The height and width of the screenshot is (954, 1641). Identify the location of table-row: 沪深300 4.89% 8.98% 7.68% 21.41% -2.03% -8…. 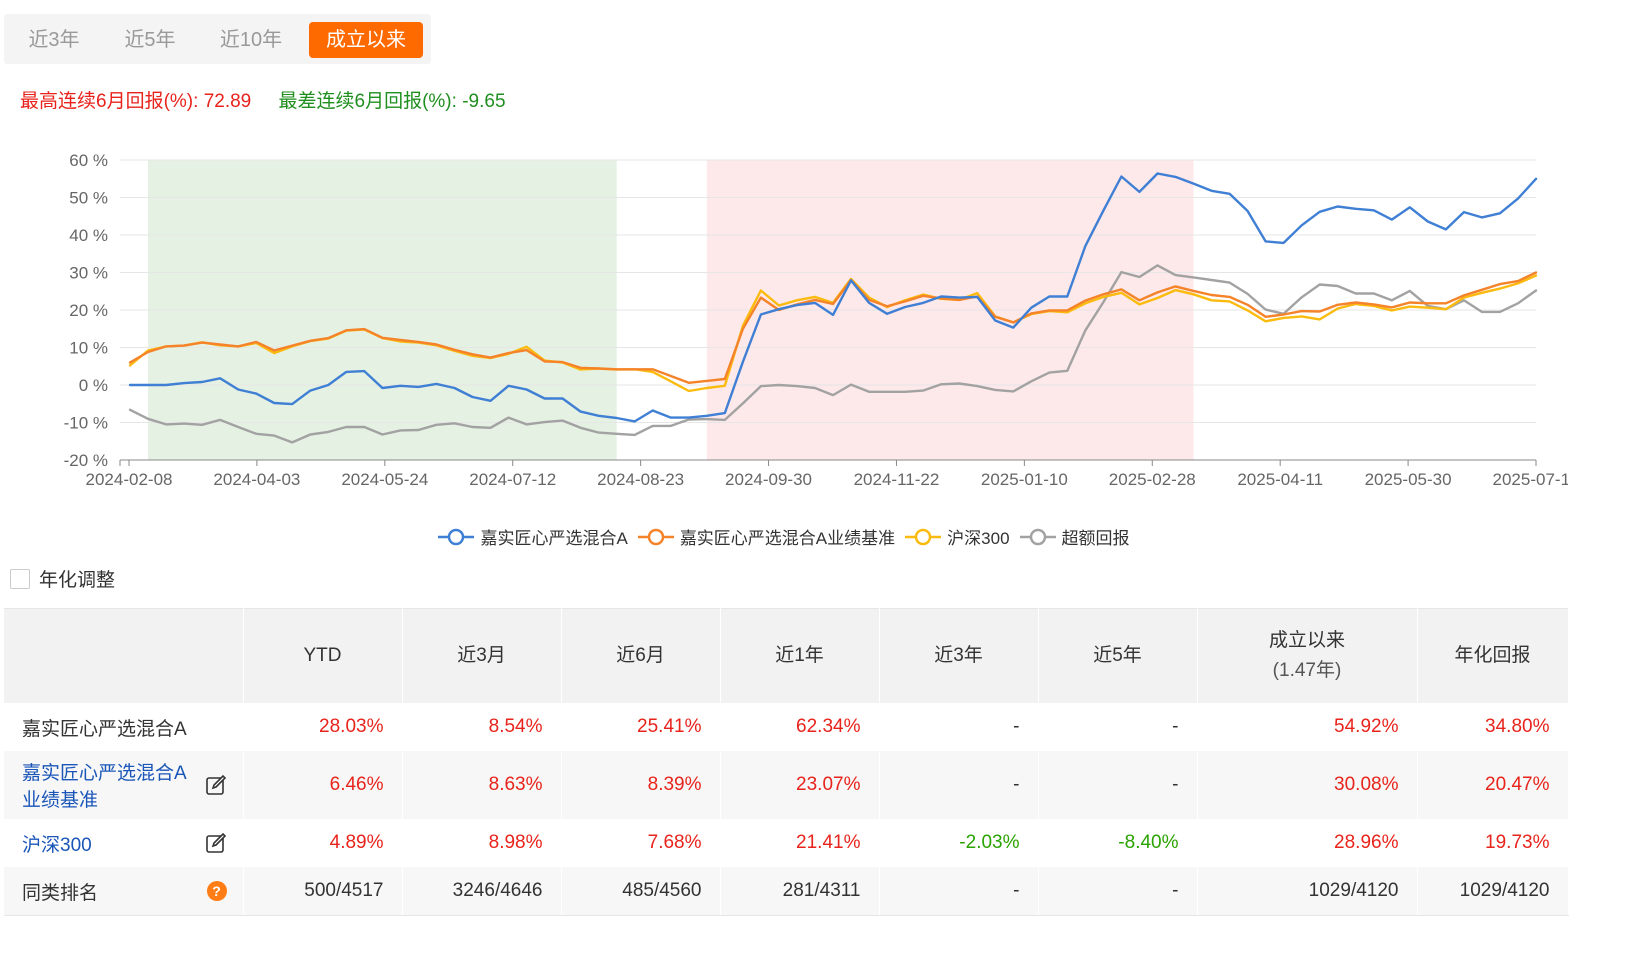
(786, 843).